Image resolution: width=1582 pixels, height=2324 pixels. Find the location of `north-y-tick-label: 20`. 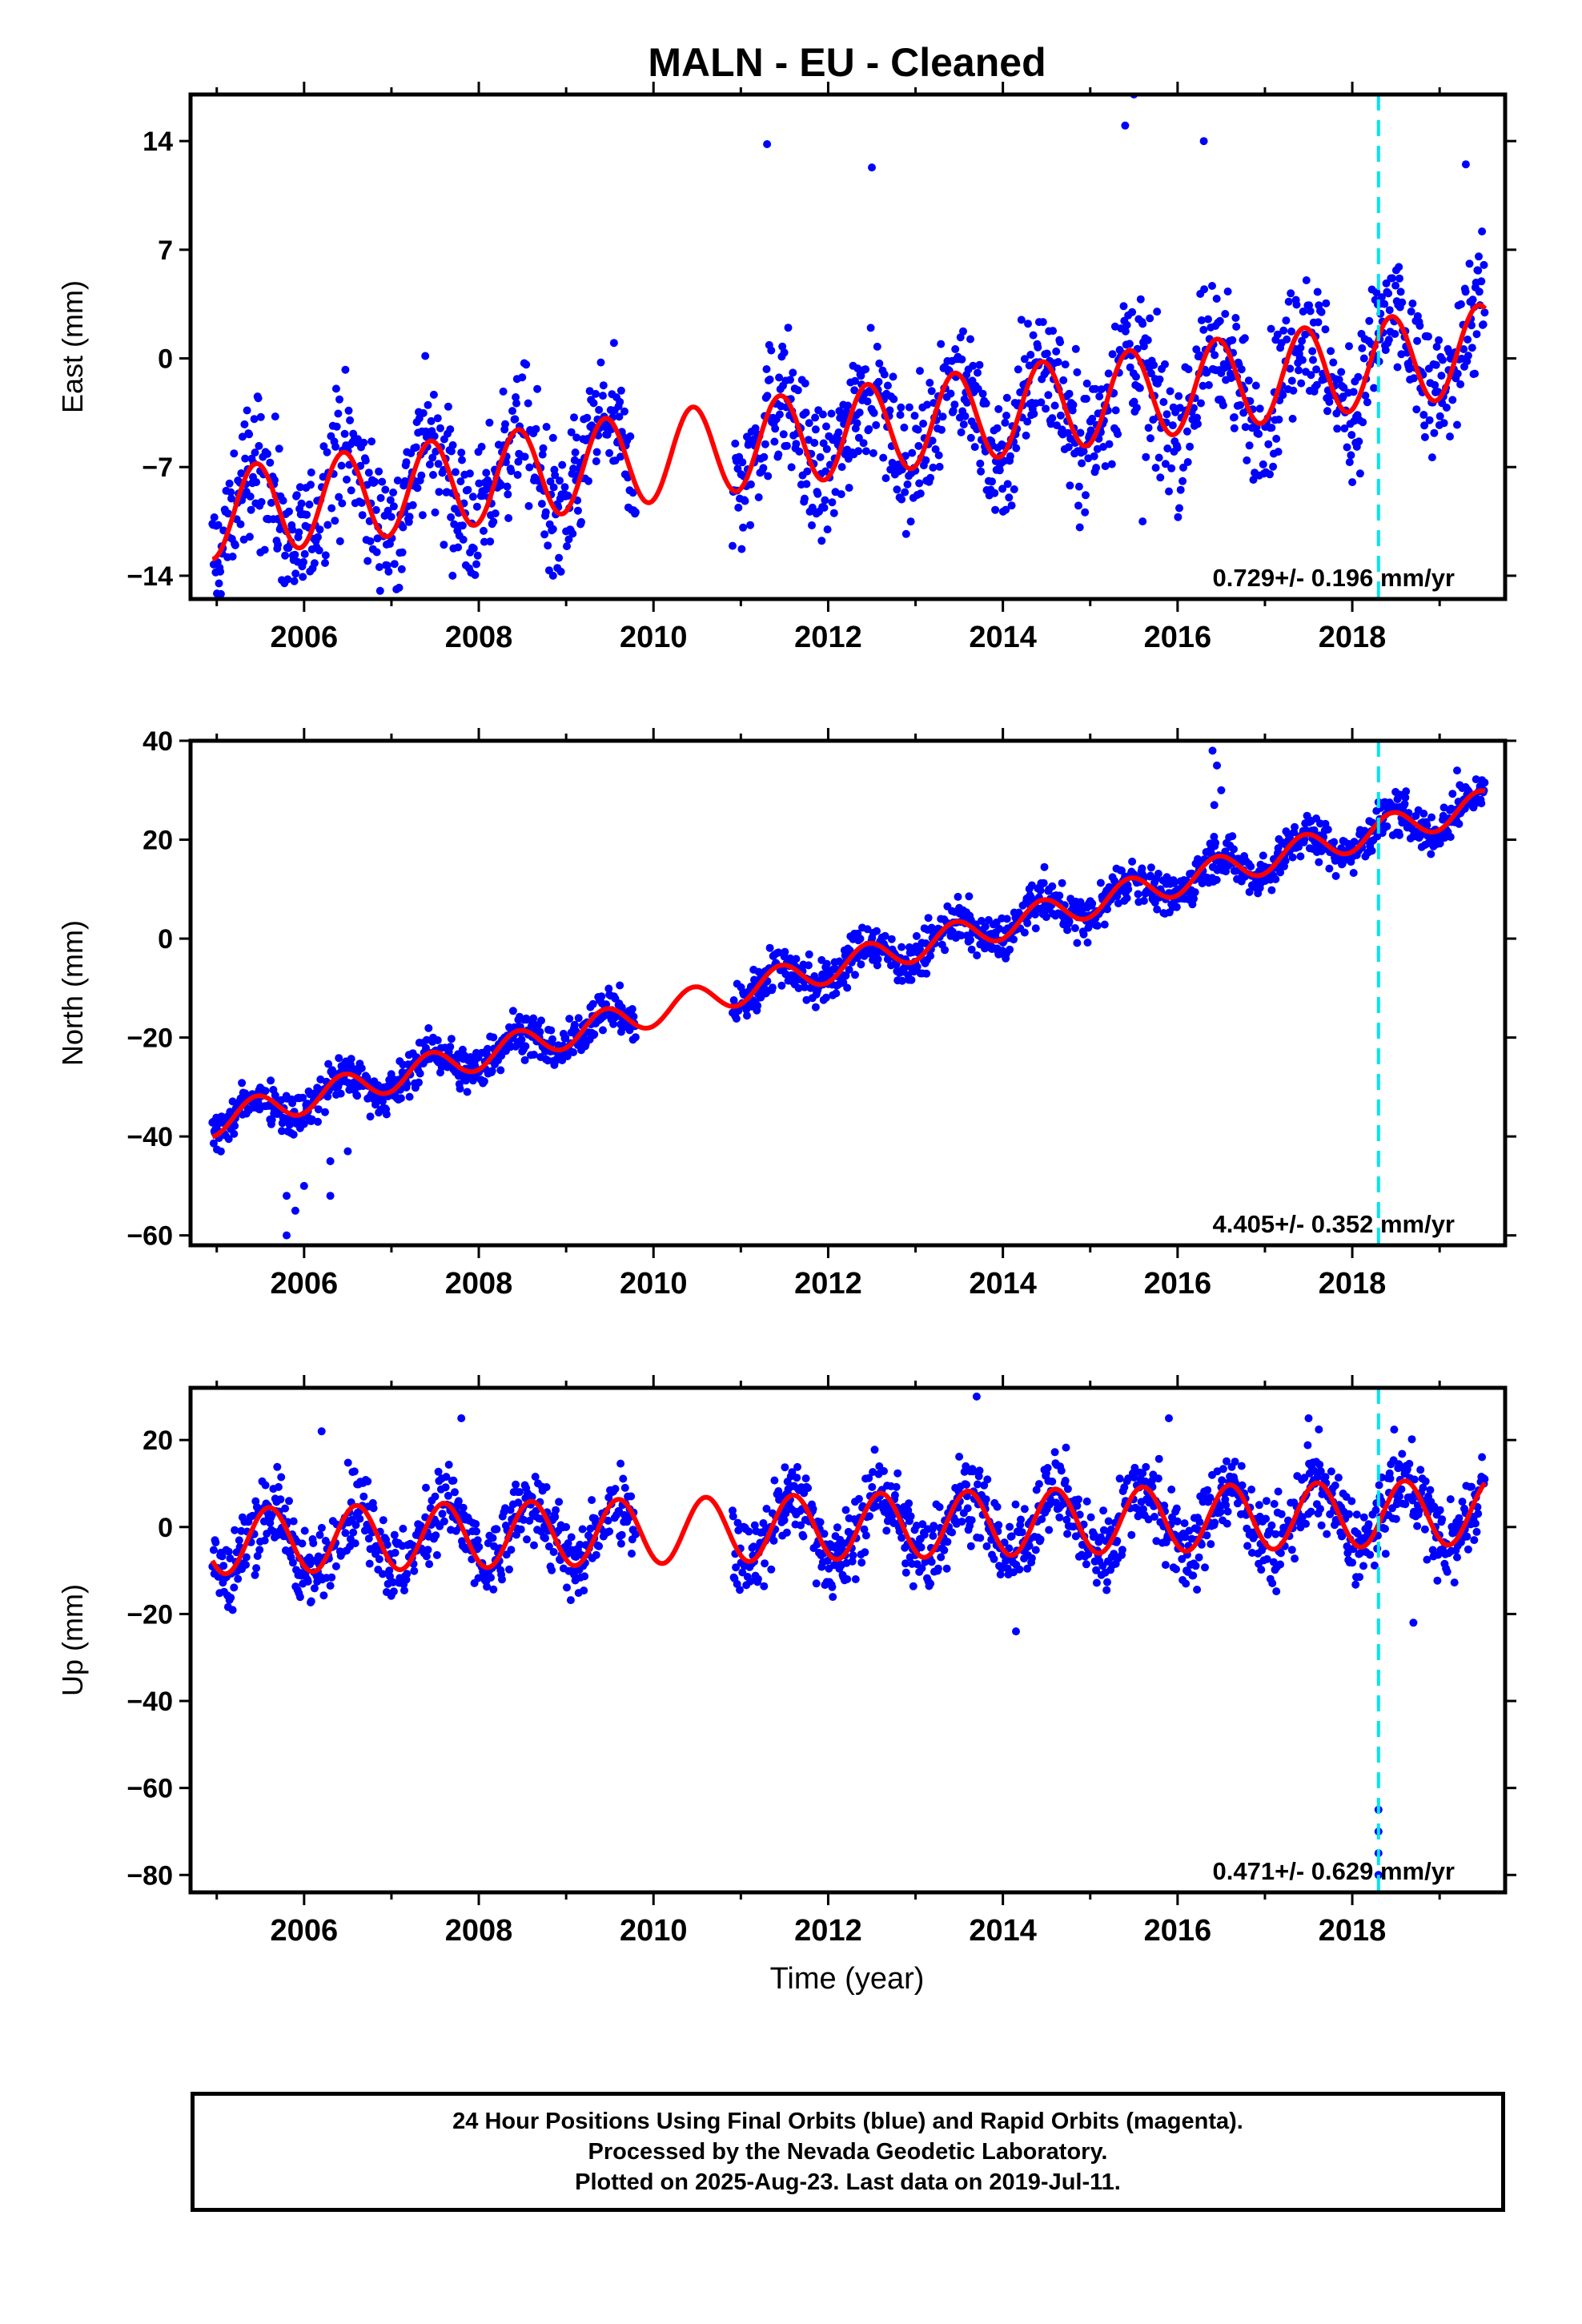

north-y-tick-label: 20 is located at coordinates (158, 841).